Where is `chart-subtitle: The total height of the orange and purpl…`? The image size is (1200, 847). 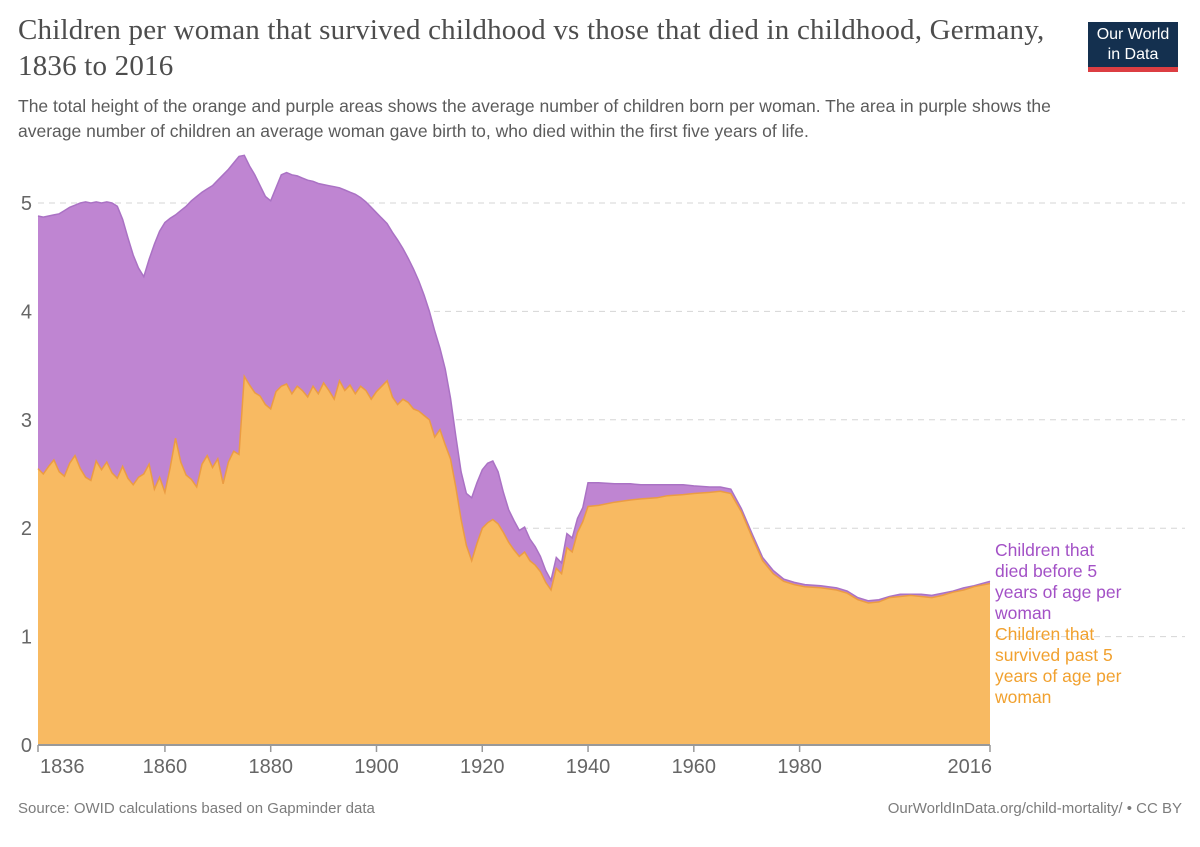 chart-subtitle: The total height of the orange and purpl… is located at coordinates (534, 118).